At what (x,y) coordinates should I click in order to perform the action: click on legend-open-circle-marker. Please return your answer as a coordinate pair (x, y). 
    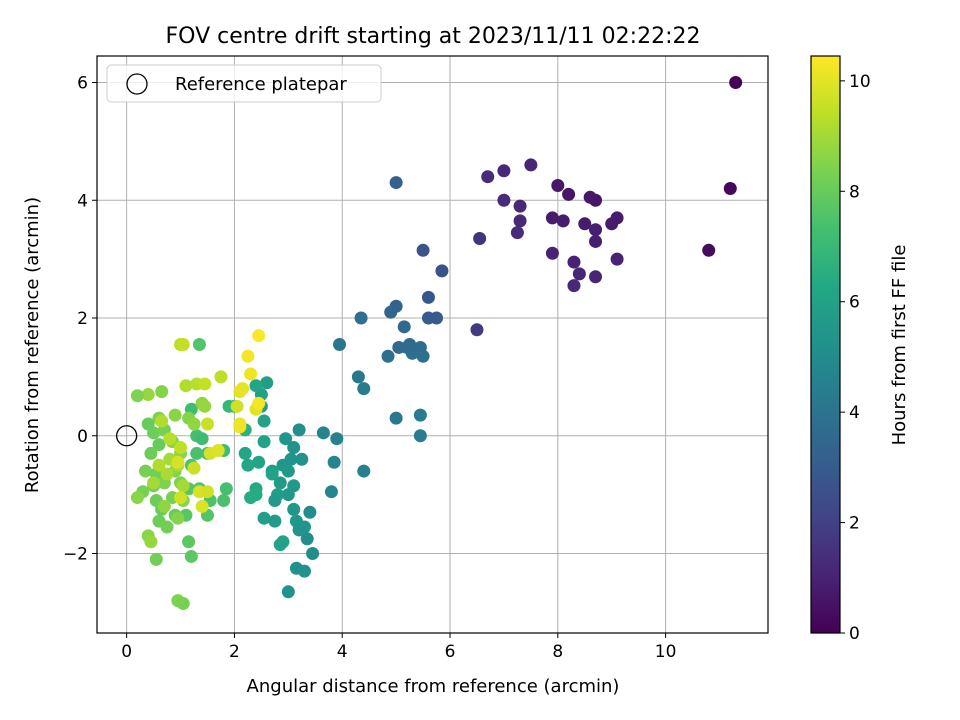
    Looking at the image, I should click on (137, 84).